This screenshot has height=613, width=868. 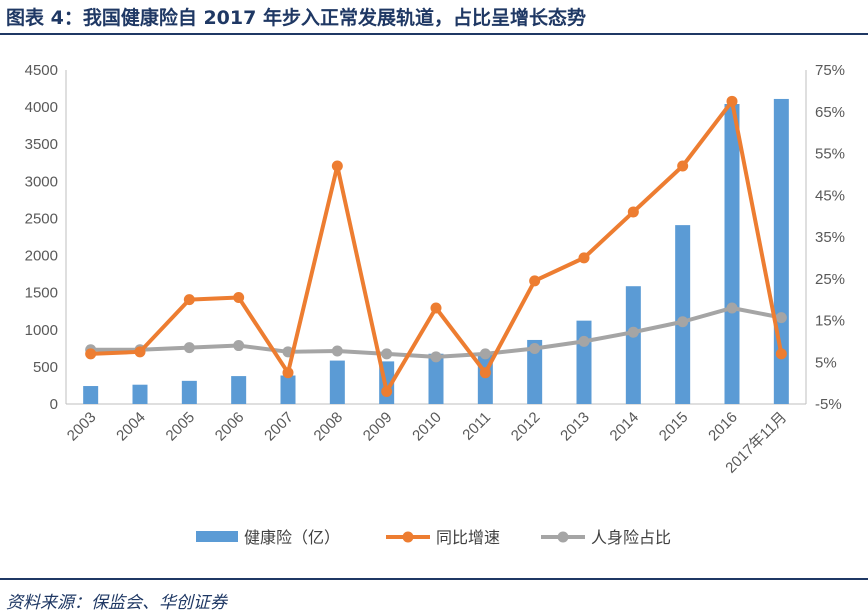 I want to click on x-tick-label: 2005, so click(x=181, y=427).